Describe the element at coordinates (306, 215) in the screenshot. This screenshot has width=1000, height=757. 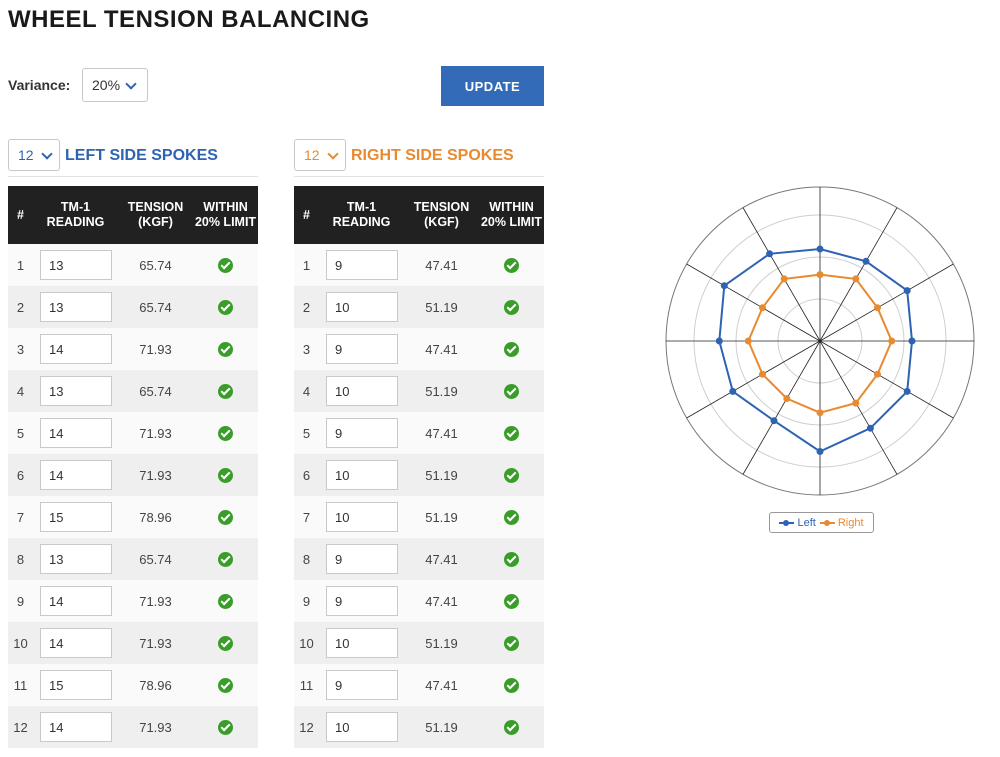
I see `col-header-number: #` at that location.